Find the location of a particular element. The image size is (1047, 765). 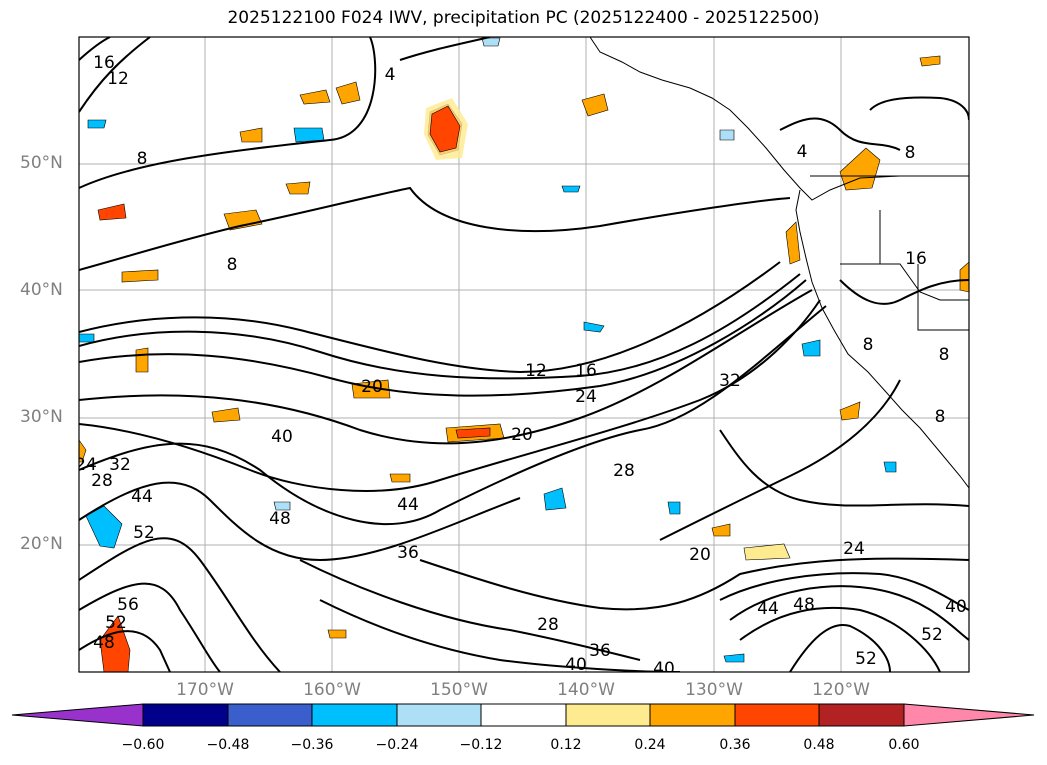

contour-label: 48 is located at coordinates (804, 605).